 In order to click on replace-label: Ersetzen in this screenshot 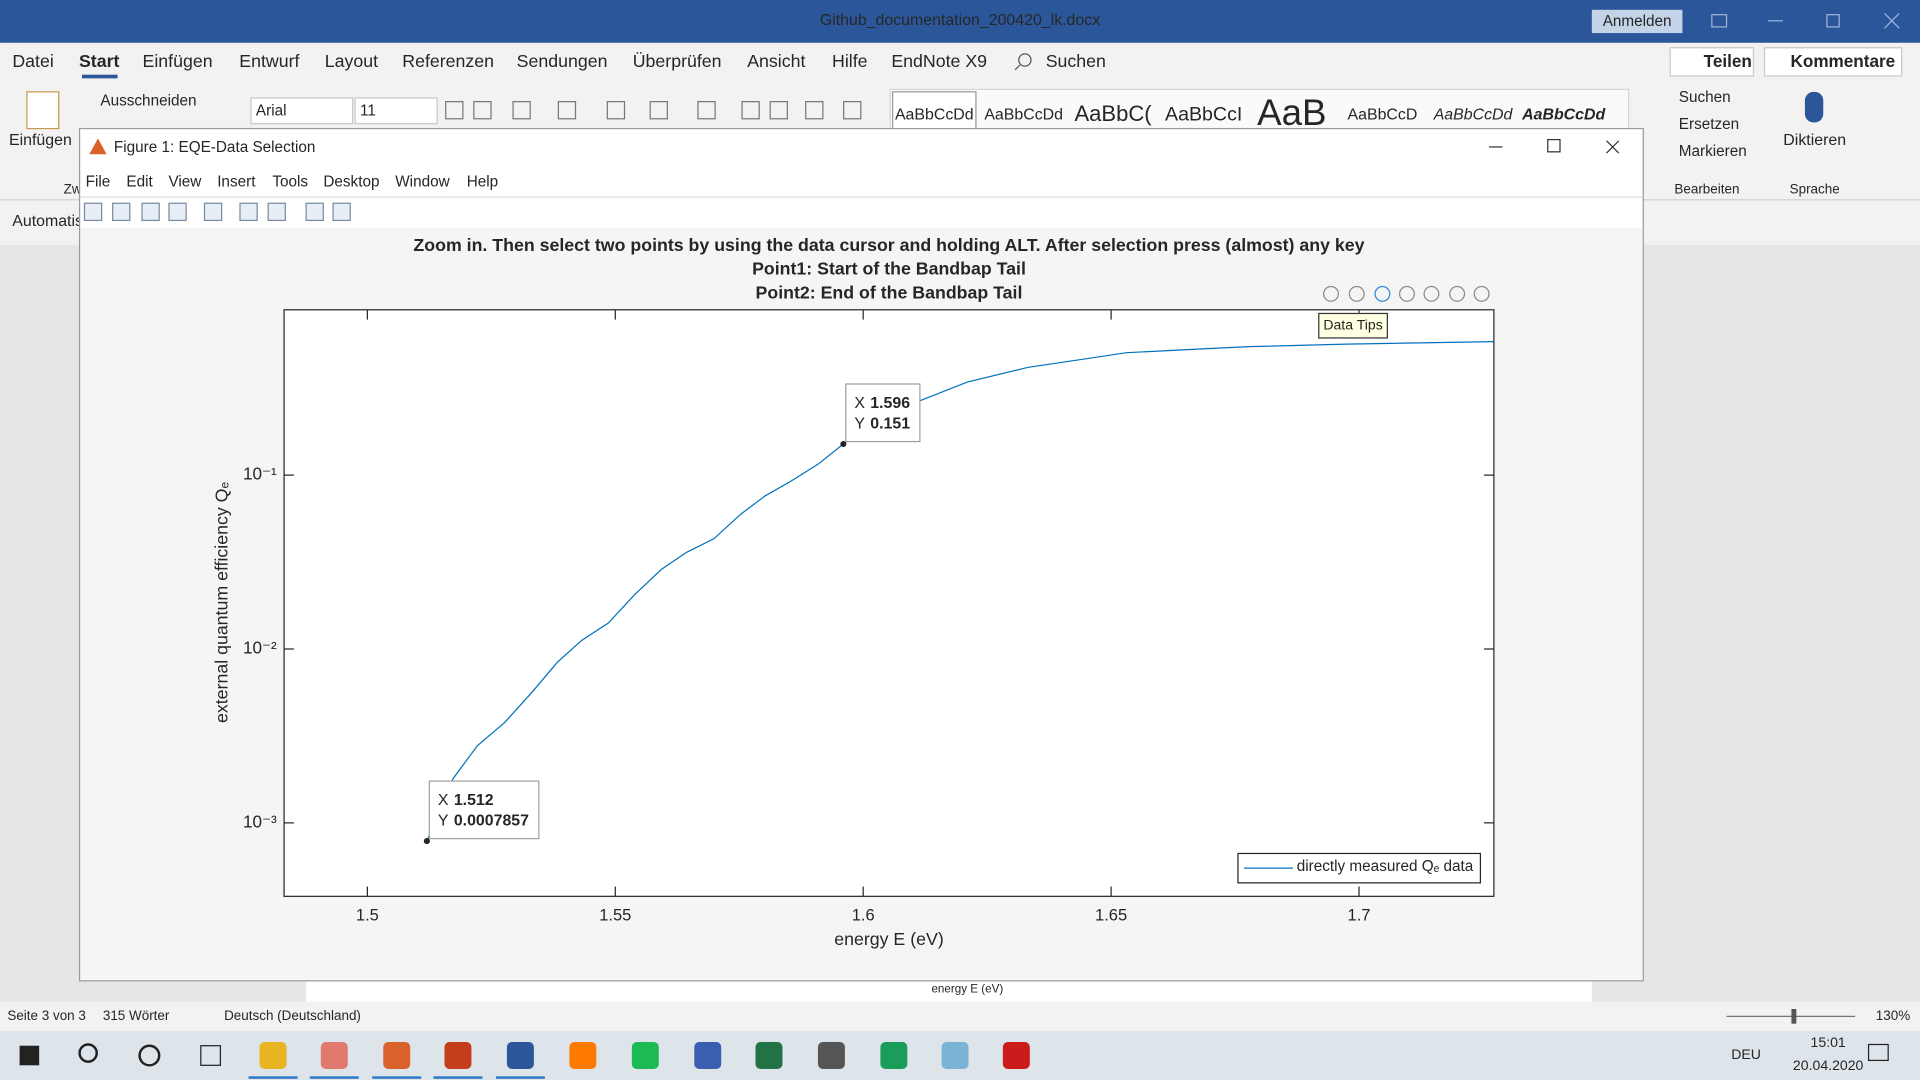, I will do `click(1709, 124)`.